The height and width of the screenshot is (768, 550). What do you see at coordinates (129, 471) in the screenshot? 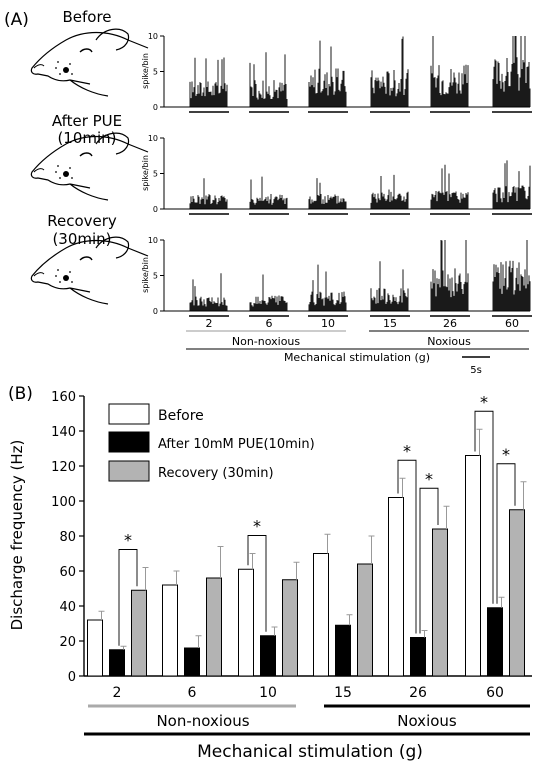
I see `legend-swatch-recovery` at bounding box center [129, 471].